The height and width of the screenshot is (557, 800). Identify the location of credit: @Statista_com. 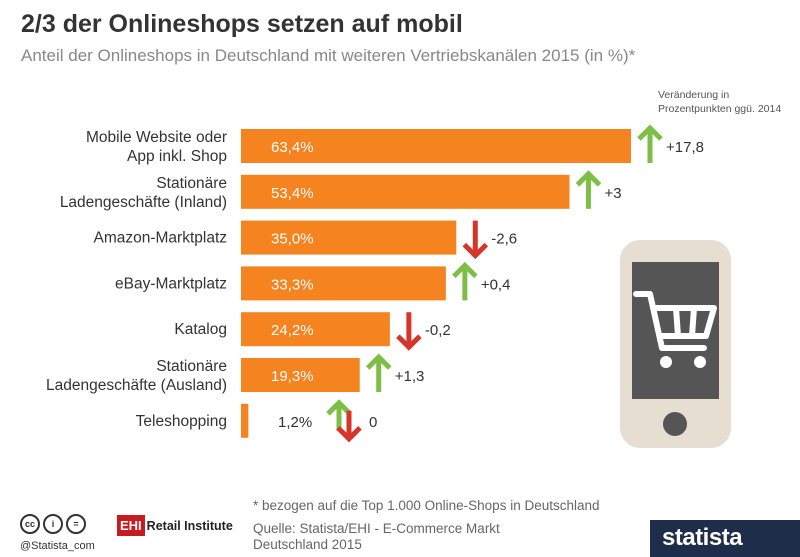
(57, 546).